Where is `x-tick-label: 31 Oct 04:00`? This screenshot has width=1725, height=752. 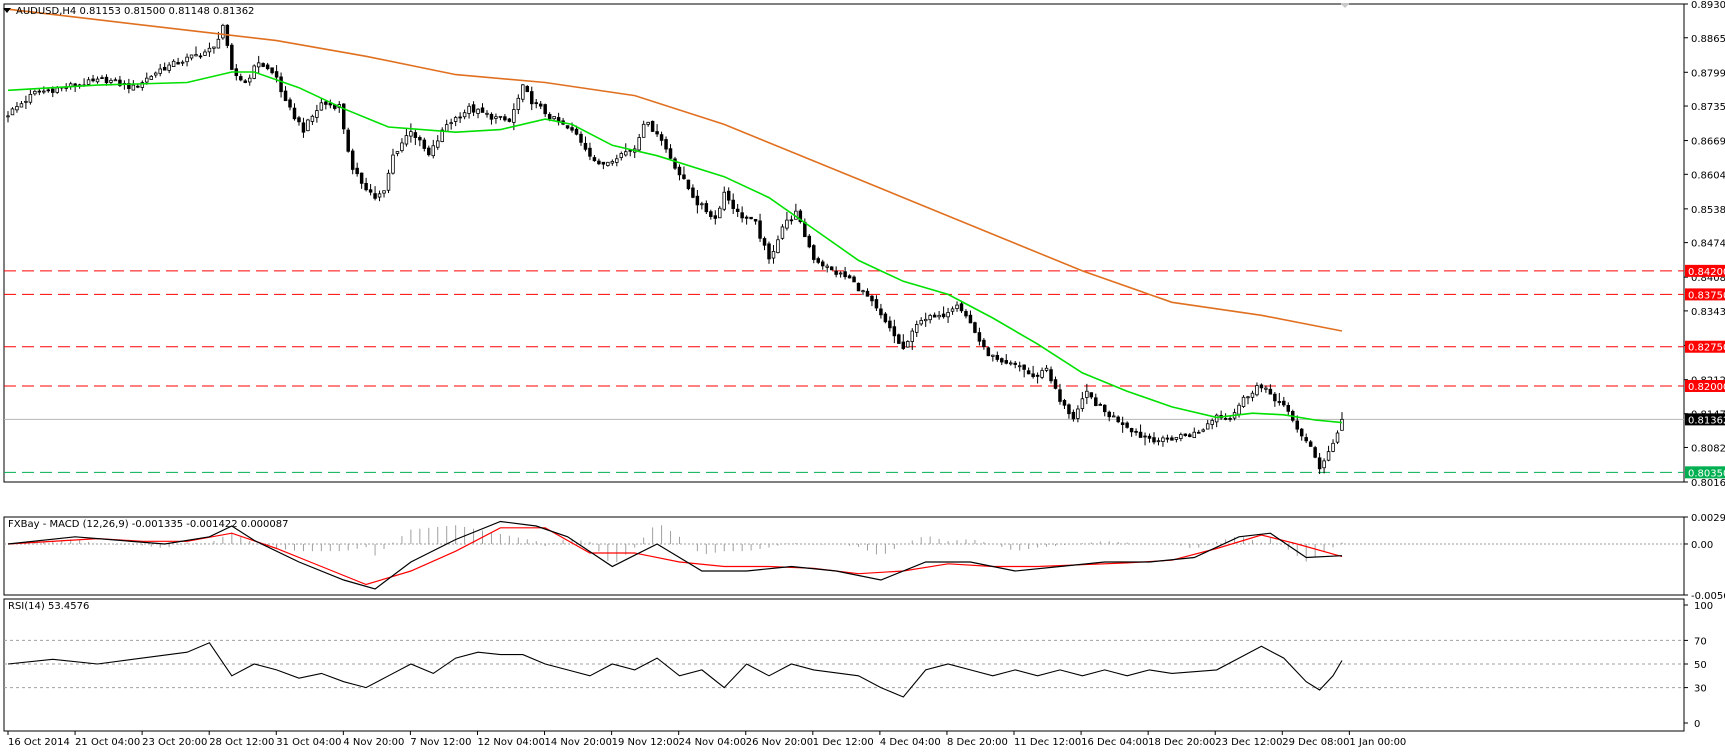
x-tick-label: 31 Oct 04:00 is located at coordinates (308, 742).